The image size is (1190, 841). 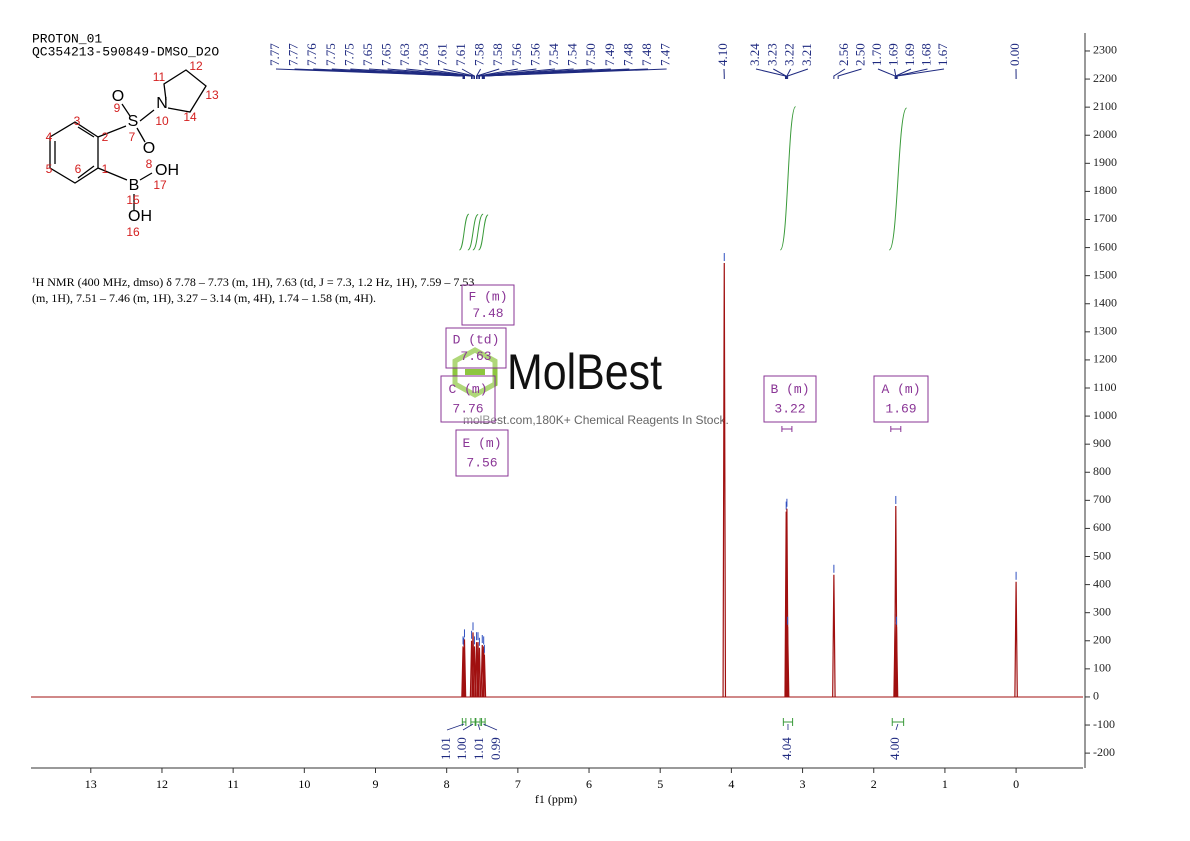 What do you see at coordinates (495, 748) in the screenshot?
I see `integral-label: 0.99` at bounding box center [495, 748].